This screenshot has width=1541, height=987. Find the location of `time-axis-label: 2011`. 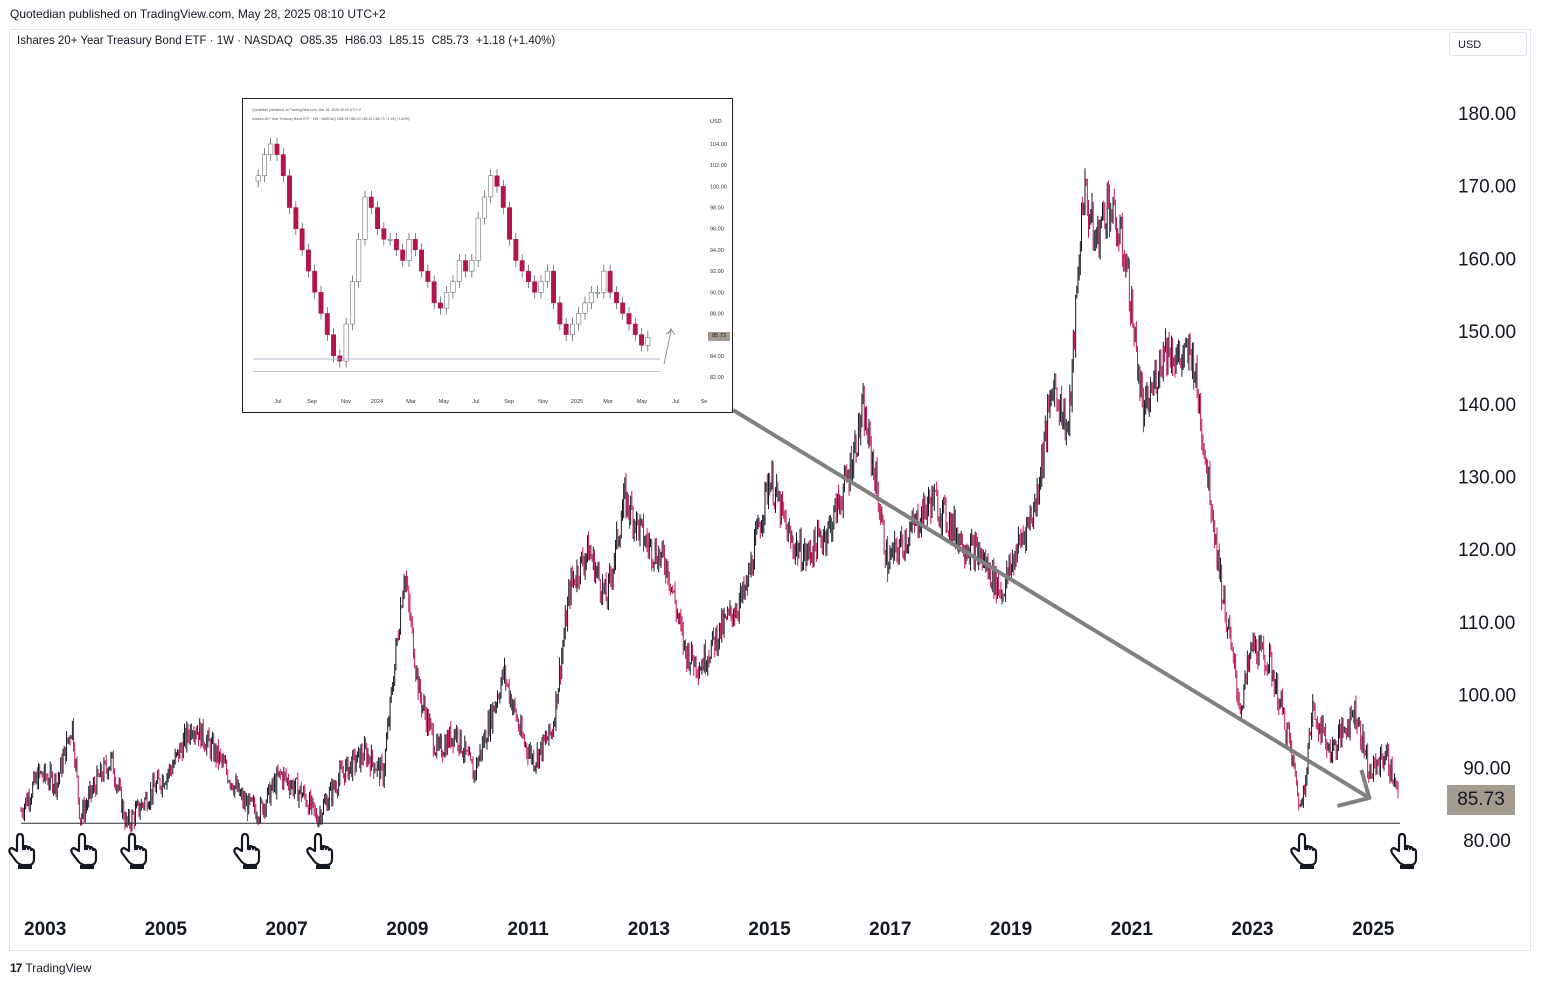

time-axis-label: 2011 is located at coordinates (528, 929).